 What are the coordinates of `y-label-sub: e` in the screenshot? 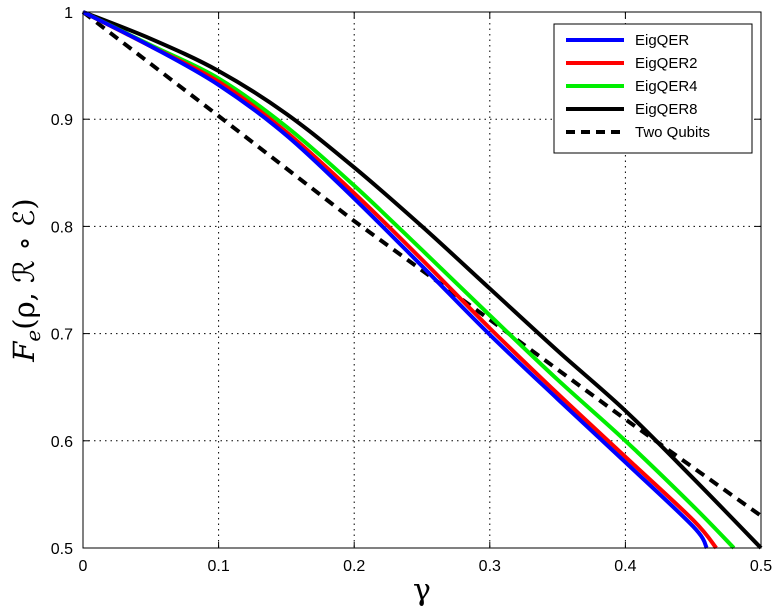 It's located at (33, 336).